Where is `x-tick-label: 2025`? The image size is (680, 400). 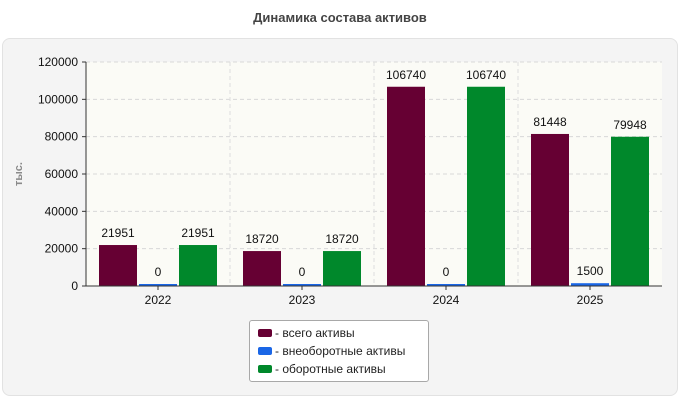 x-tick-label: 2025 is located at coordinates (590, 300).